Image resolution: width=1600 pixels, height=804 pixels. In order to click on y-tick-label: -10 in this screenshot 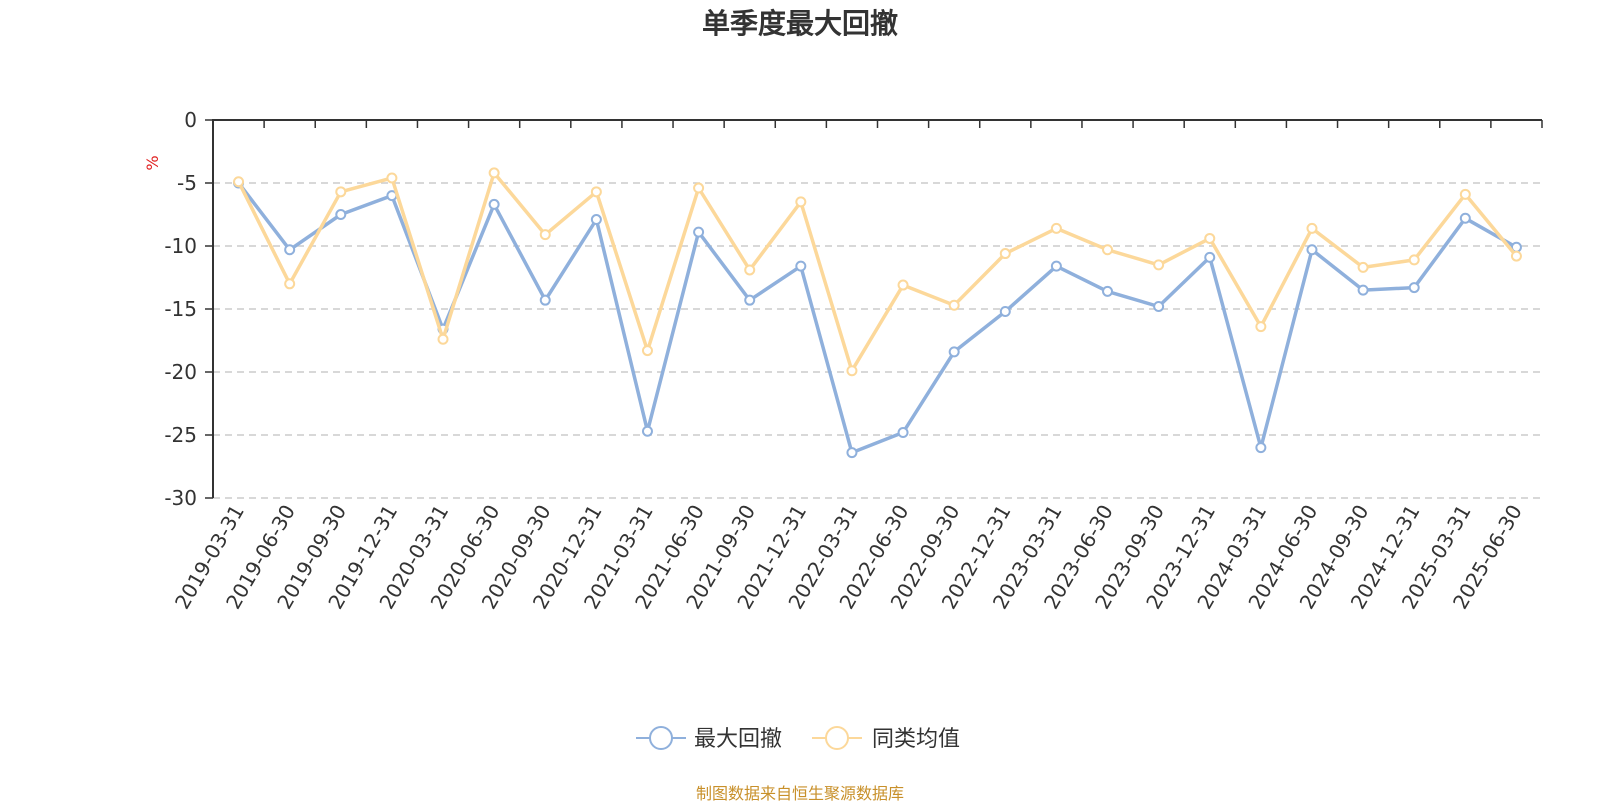, I will do `click(180, 246)`.